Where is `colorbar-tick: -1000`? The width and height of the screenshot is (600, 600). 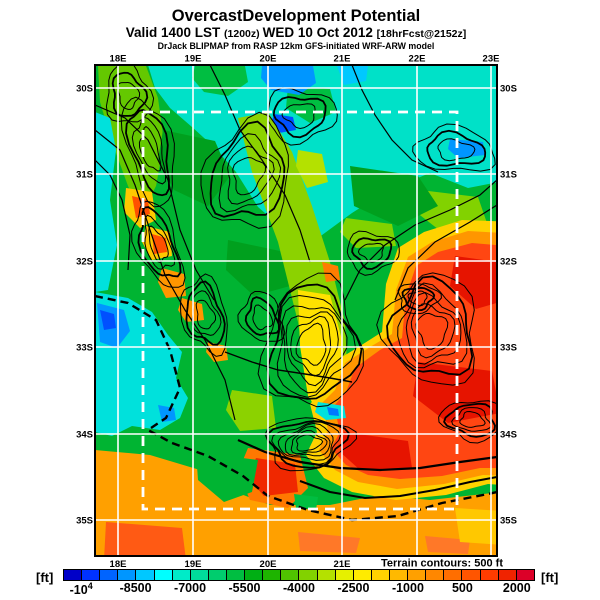 colorbar-tick: -1000 is located at coordinates (407, 588).